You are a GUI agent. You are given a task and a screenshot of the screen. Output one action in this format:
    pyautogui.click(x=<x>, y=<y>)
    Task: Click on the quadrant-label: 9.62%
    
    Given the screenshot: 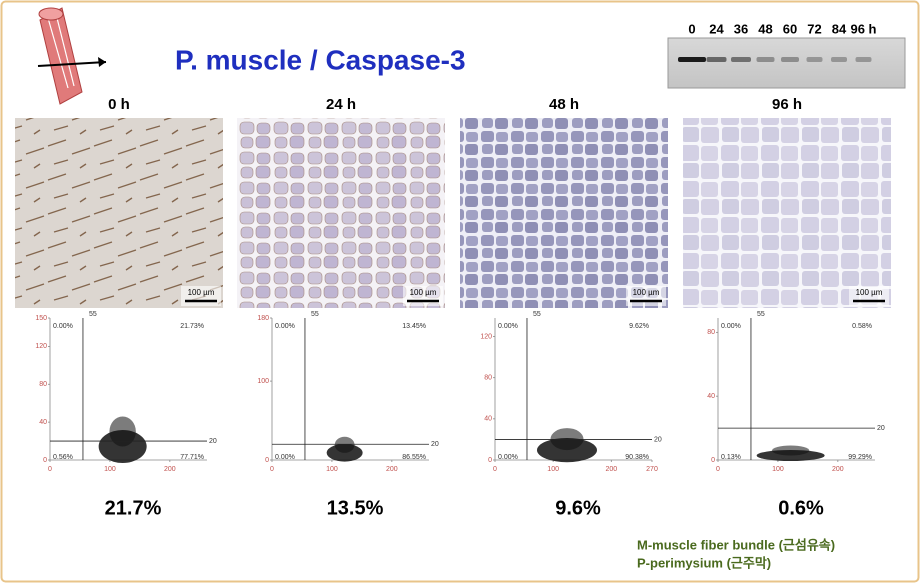 What is the action you would take?
    pyautogui.click(x=639, y=326)
    